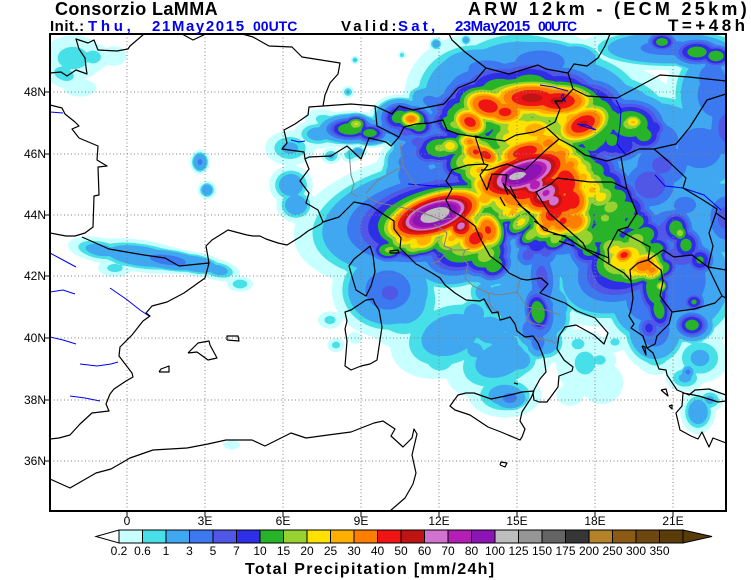 This screenshot has width=751, height=580. I want to click on svg-text: 80, so click(472, 551).